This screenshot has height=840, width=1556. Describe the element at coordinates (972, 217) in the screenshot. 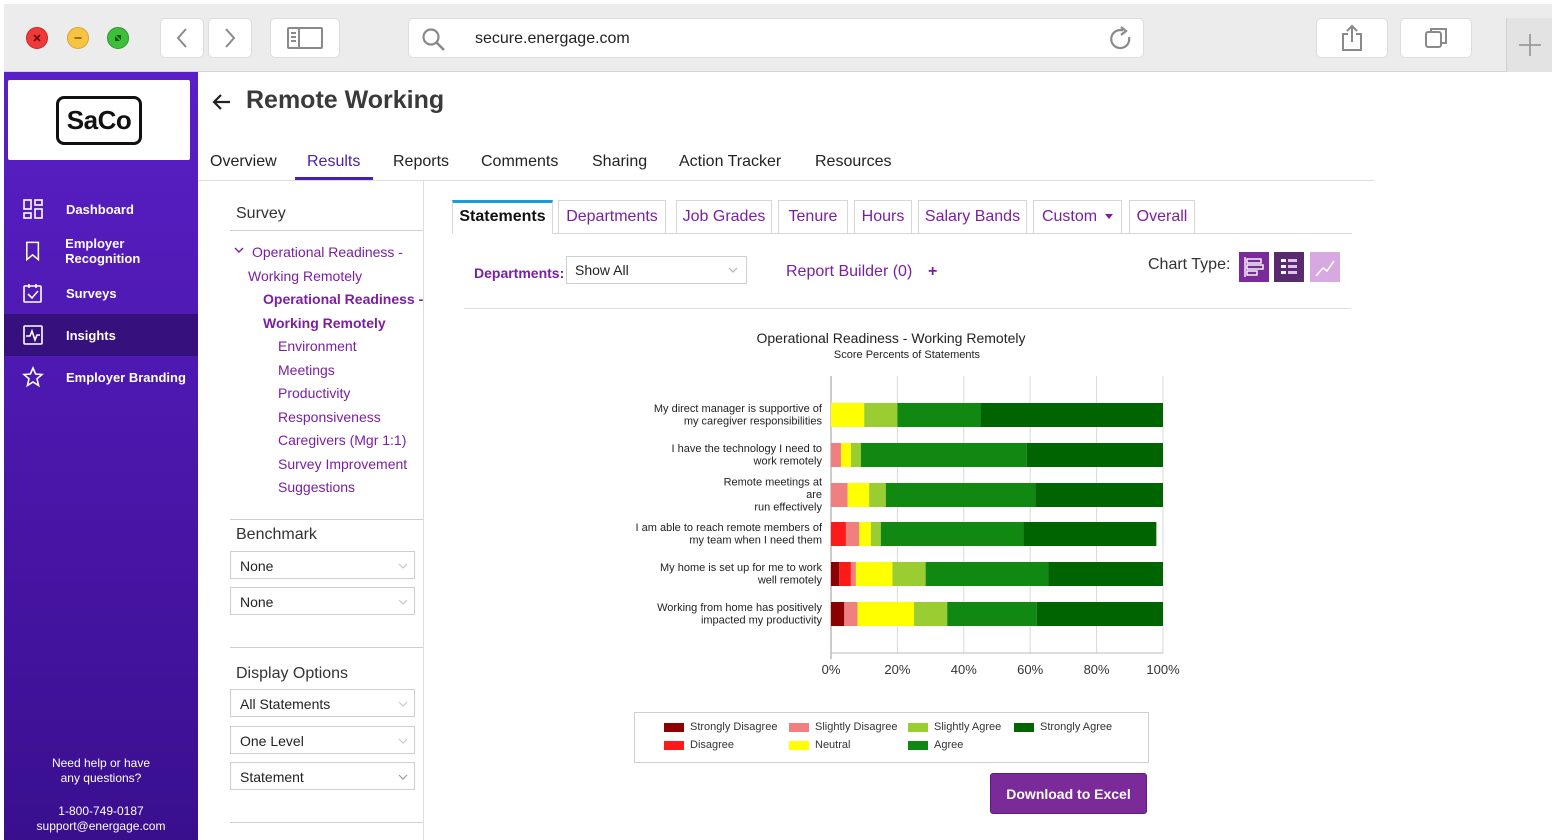

I see `subtab-salary-bands: Salary Bands` at that location.